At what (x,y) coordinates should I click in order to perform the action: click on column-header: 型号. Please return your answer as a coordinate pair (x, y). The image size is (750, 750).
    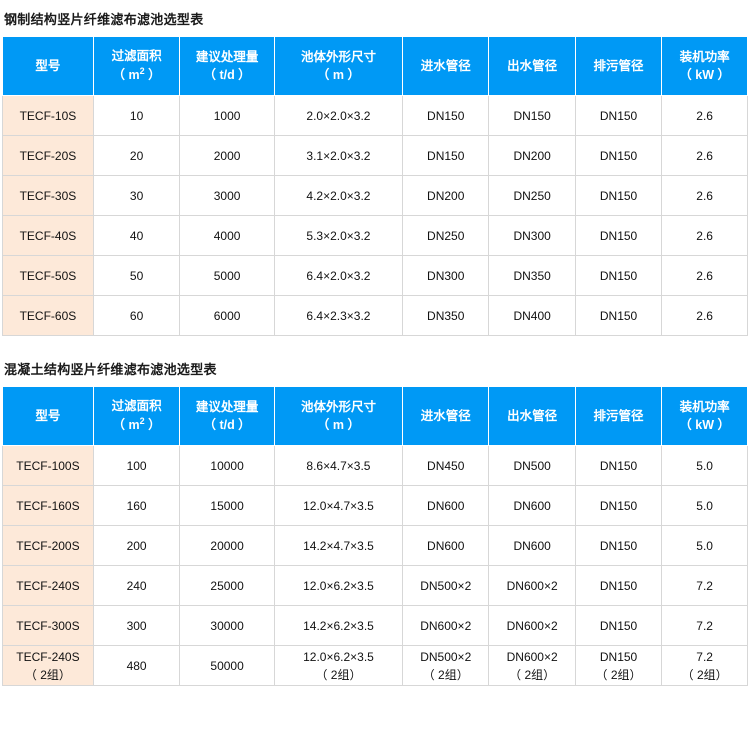
    Looking at the image, I should click on (48, 66).